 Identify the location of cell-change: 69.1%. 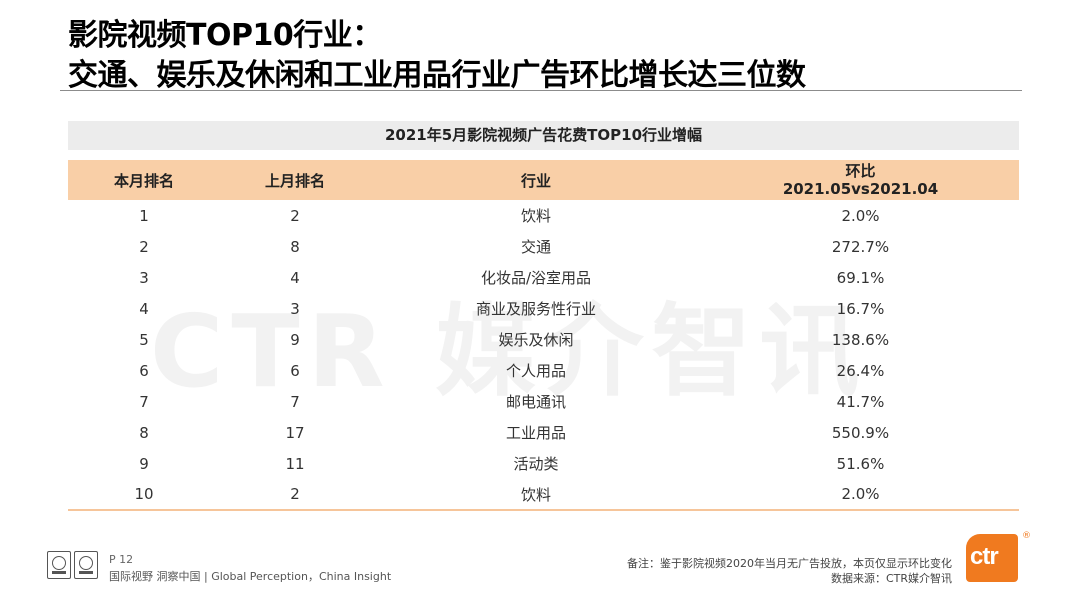
(860, 277).